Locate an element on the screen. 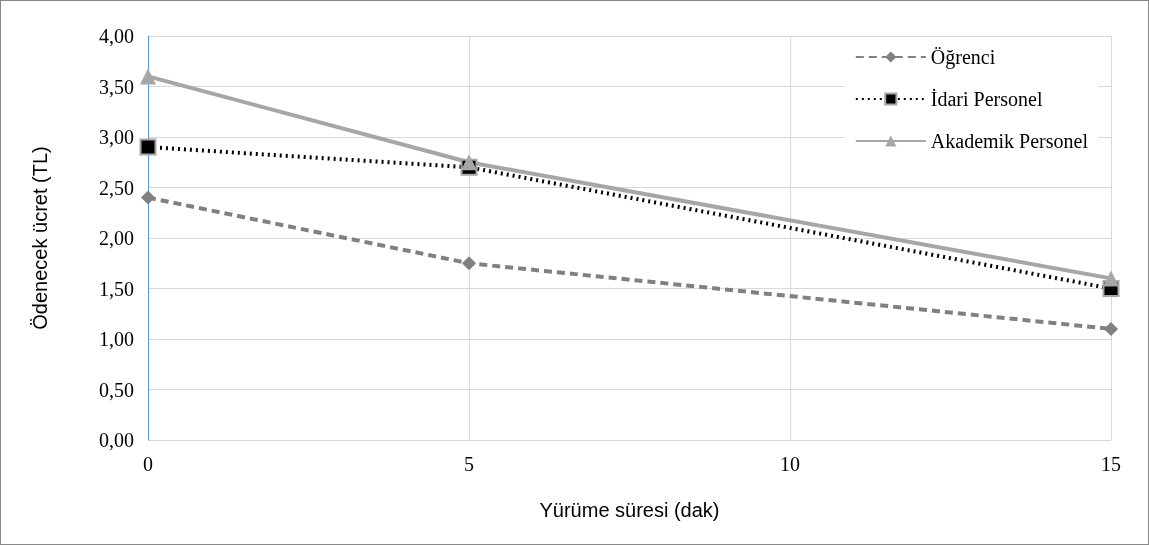 The image size is (1149, 545). y-axis-title: Ödenecek ücret (TL) is located at coordinates (40, 238).